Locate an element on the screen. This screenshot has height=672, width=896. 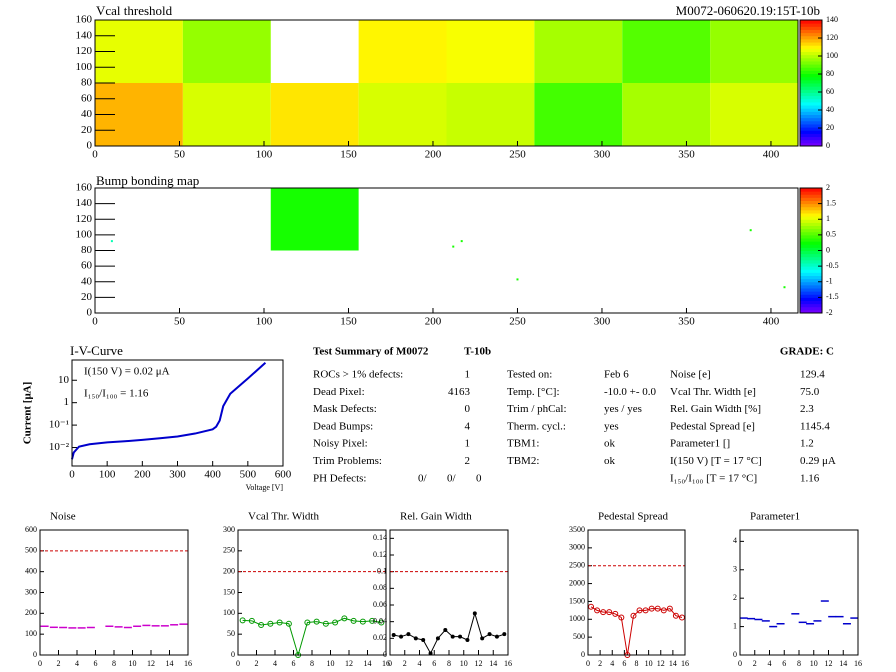
x-tick-label: 100 is located at coordinates (264, 155).